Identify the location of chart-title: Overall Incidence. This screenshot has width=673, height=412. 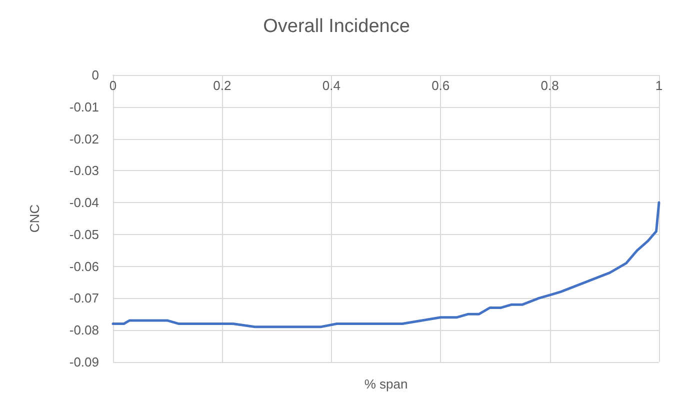
(336, 26).